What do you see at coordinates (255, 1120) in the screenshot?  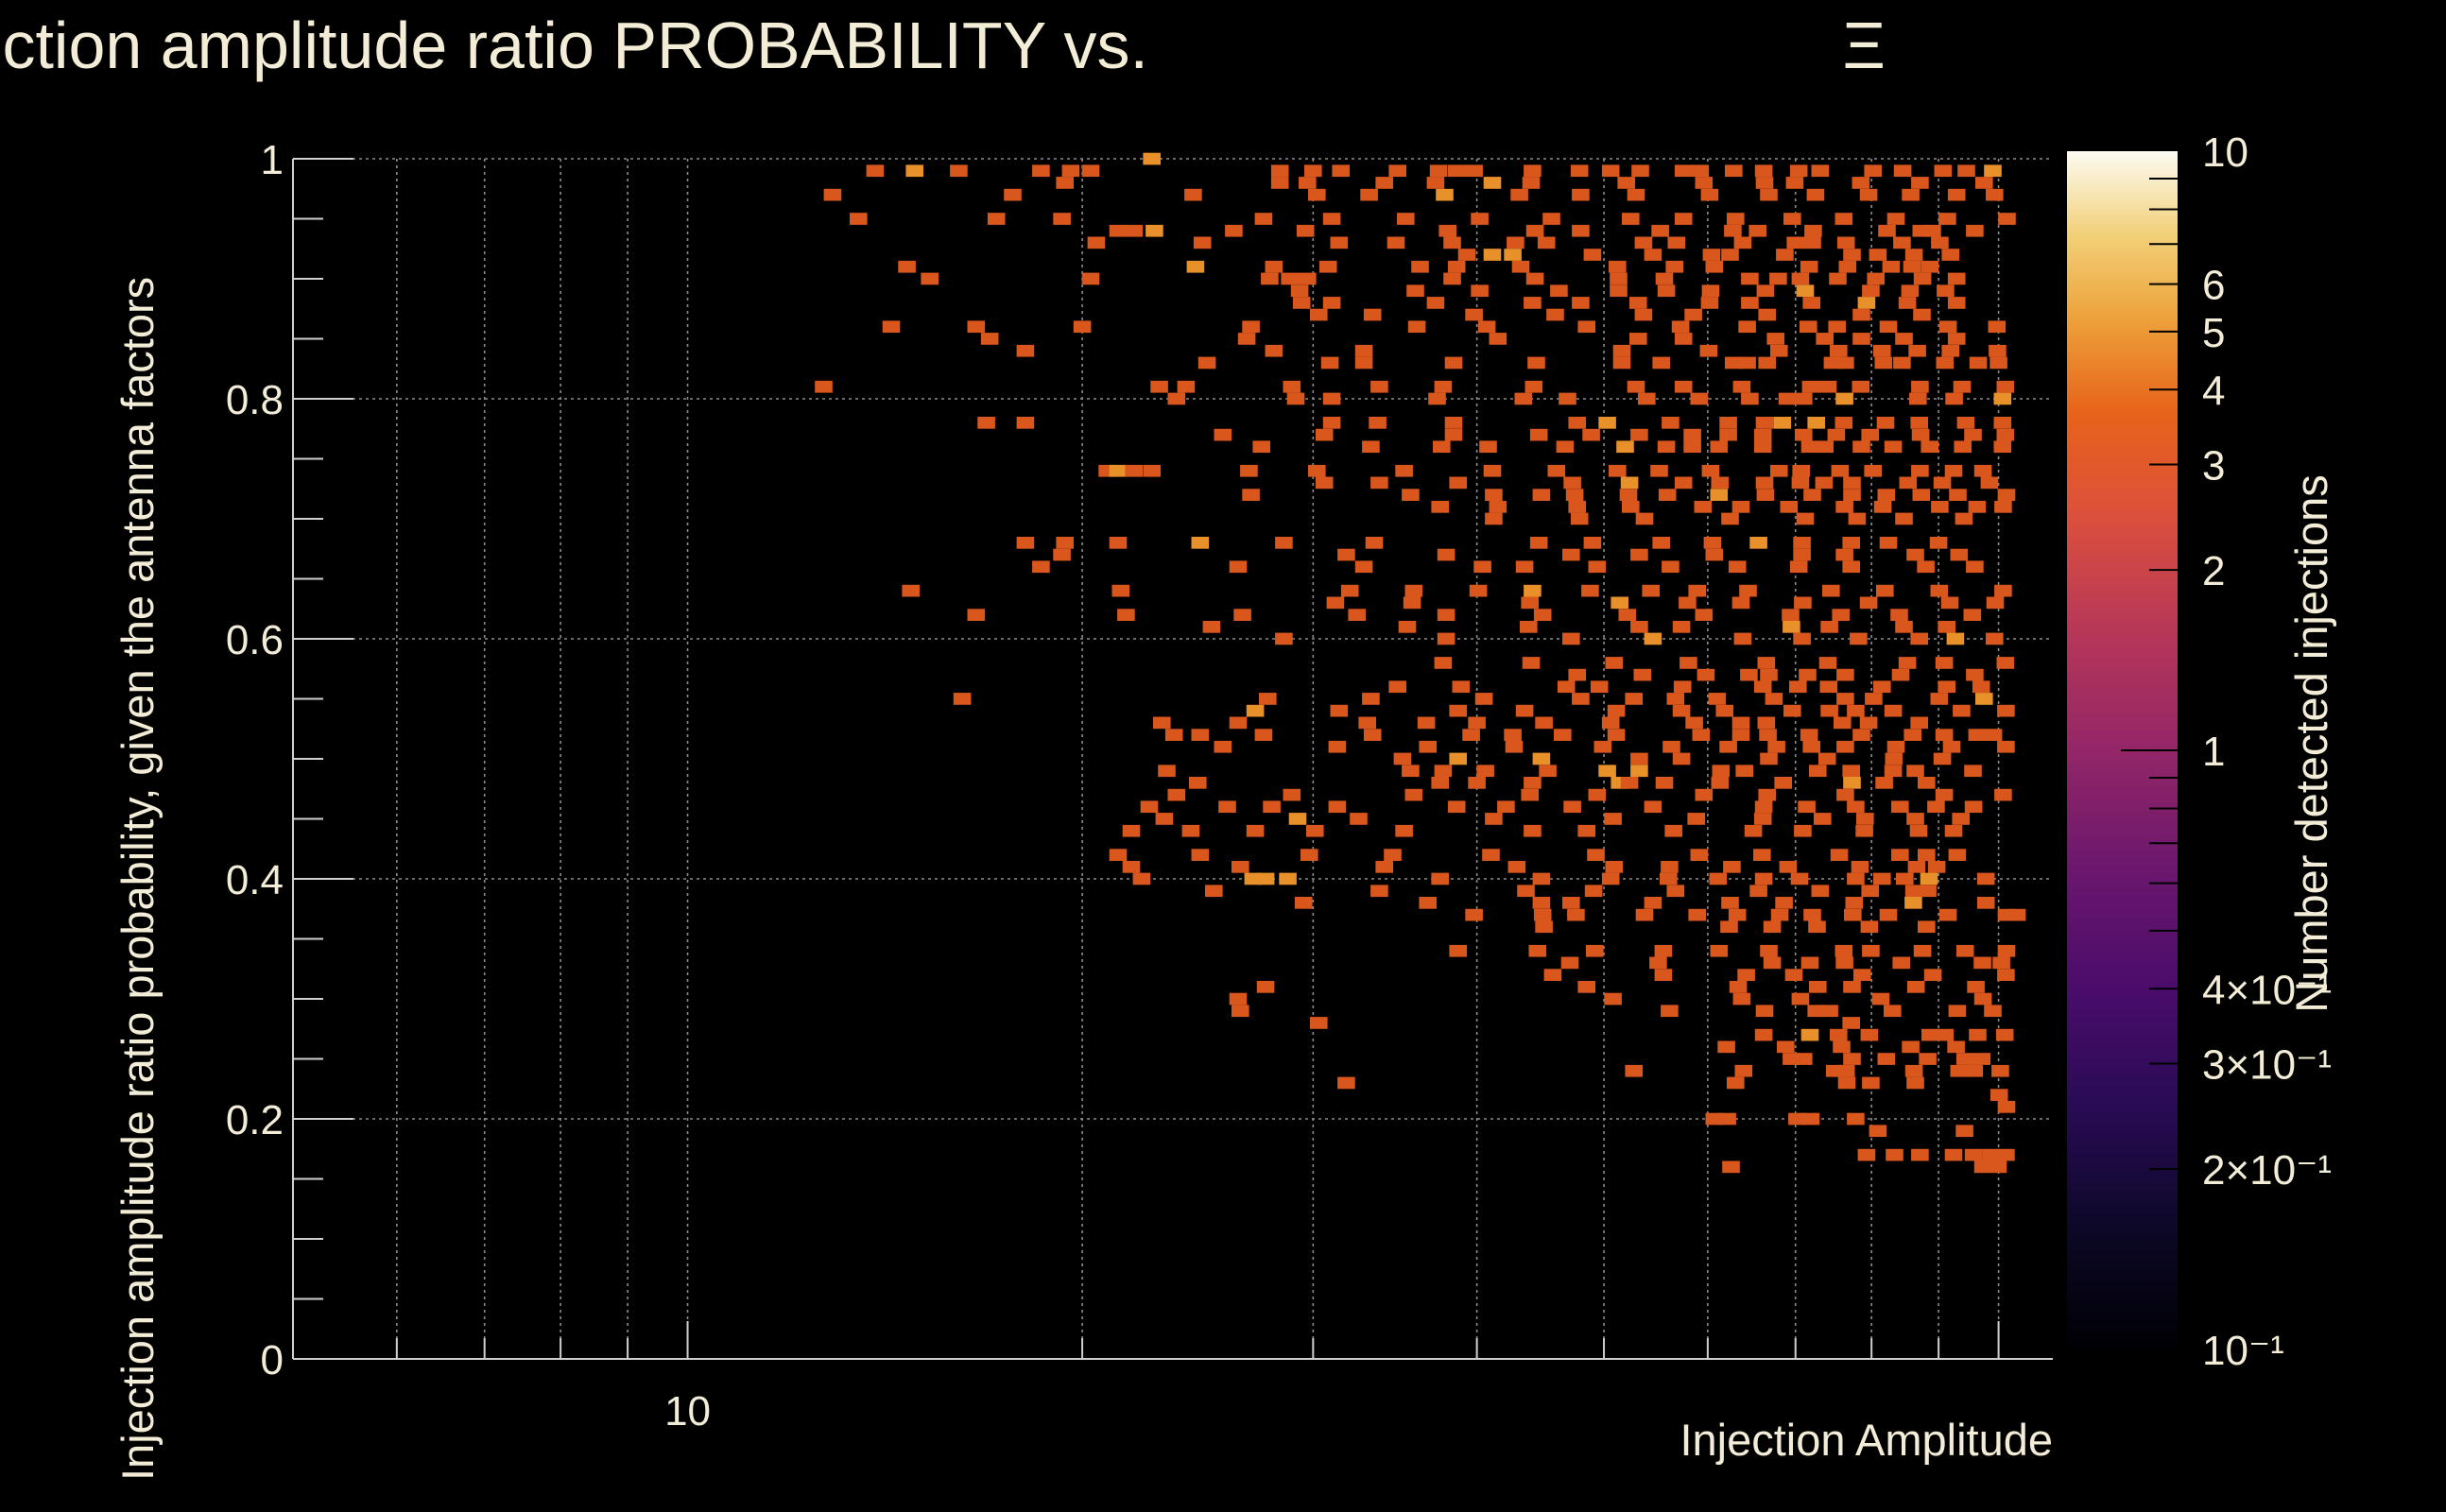 I see `y-tick-label: 0.2` at bounding box center [255, 1120].